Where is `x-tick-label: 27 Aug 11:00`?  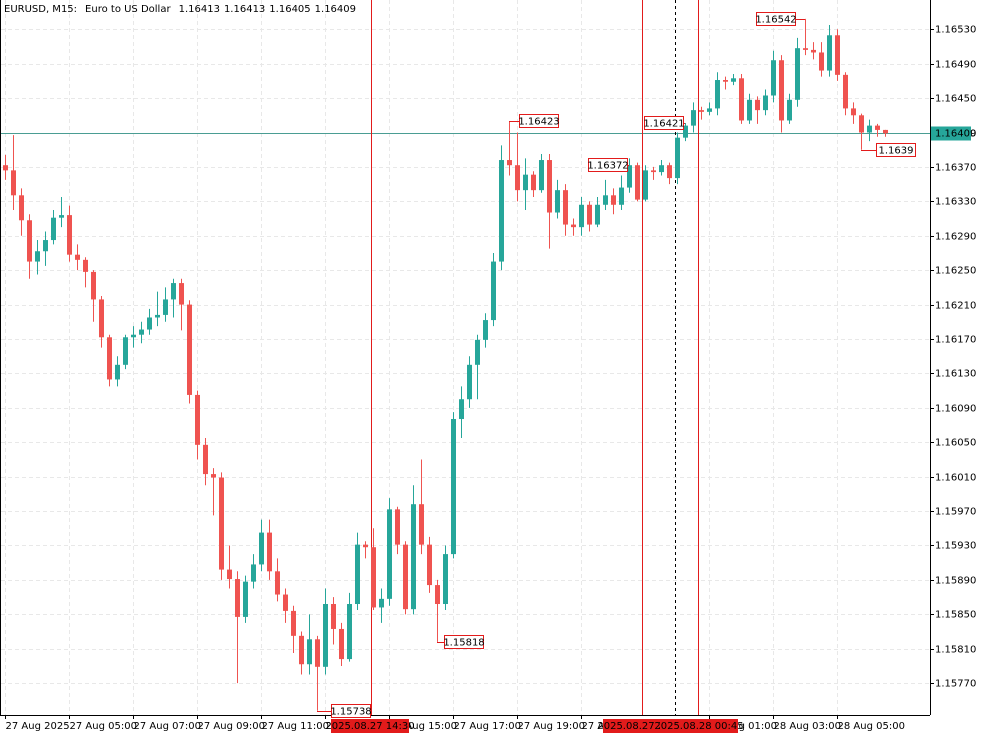 x-tick-label: 27 Aug 11:00 is located at coordinates (295, 726).